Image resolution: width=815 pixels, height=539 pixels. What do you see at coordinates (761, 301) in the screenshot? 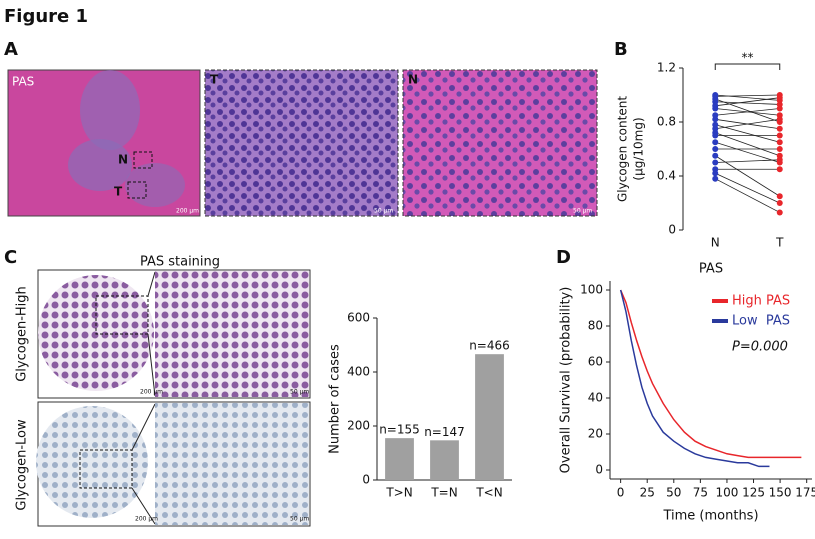
I see `legend-label: High PAS` at bounding box center [761, 301].